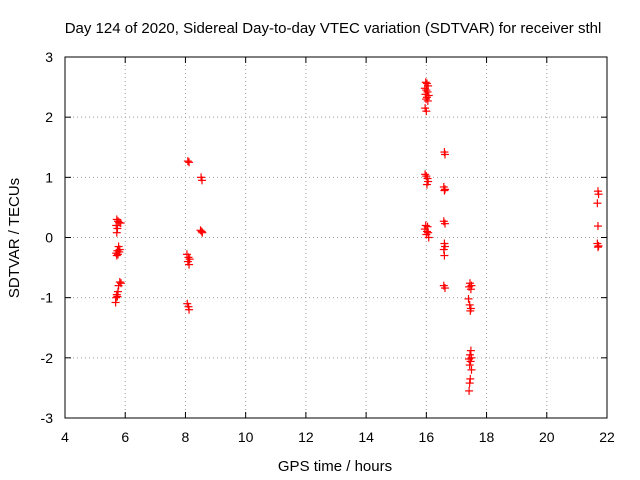 The width and height of the screenshot is (640, 480). I want to click on x-tick-label: 20, so click(547, 437).